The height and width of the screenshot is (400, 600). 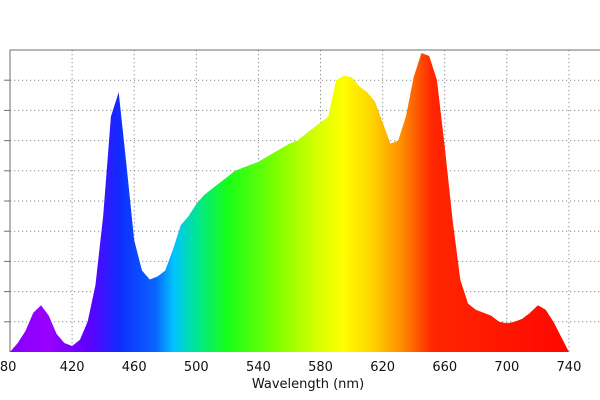 I want to click on x-axis-tick-label: 740, so click(x=569, y=367).